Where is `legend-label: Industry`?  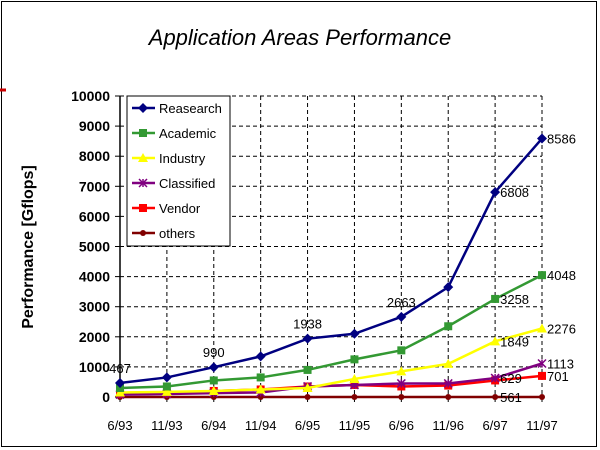 legend-label: Industry is located at coordinates (182, 158).